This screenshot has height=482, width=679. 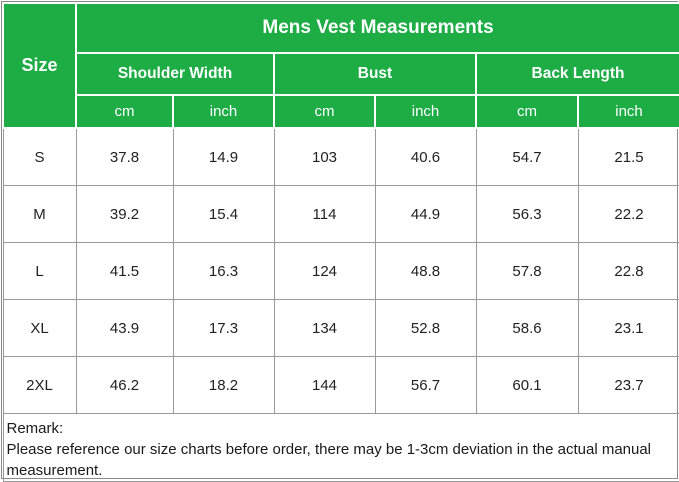 I want to click on table-cell: 124, so click(x=324, y=271).